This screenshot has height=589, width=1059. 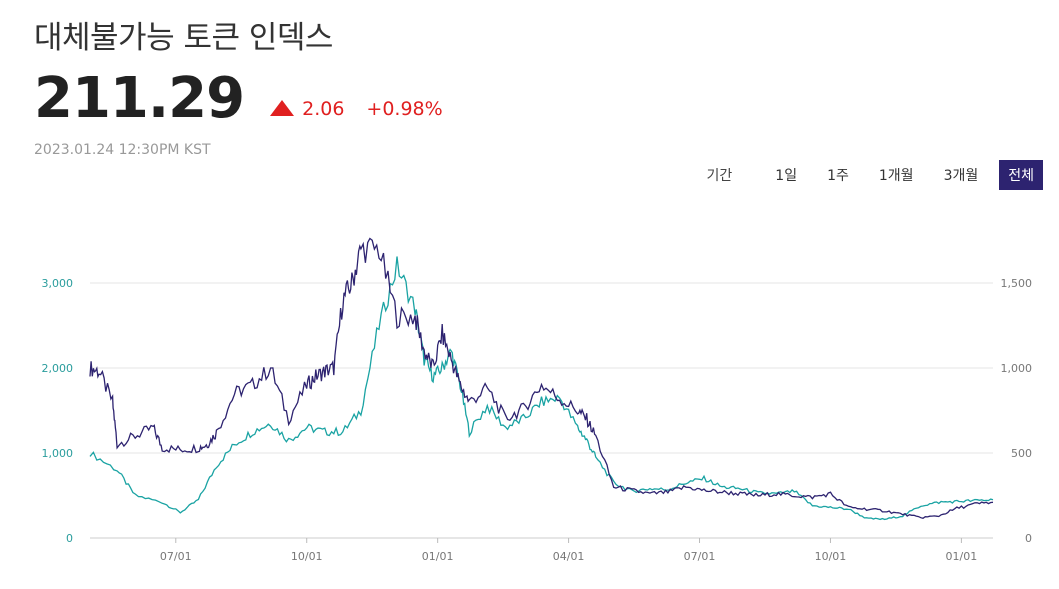 I want to click on x-tick-label: 04/01, so click(x=569, y=556).